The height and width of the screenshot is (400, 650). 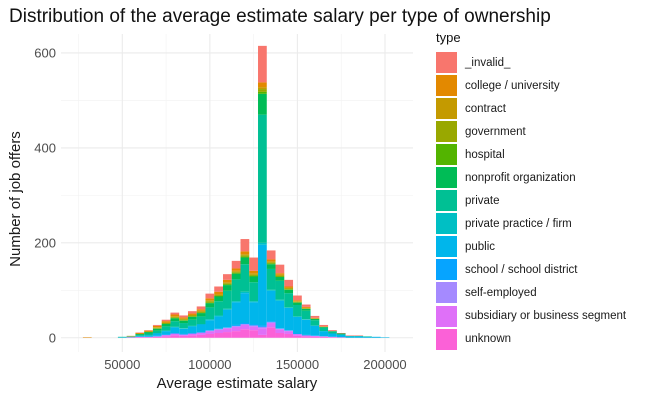 What do you see at coordinates (521, 269) in the screenshot?
I see `legend-label: school / school district` at bounding box center [521, 269].